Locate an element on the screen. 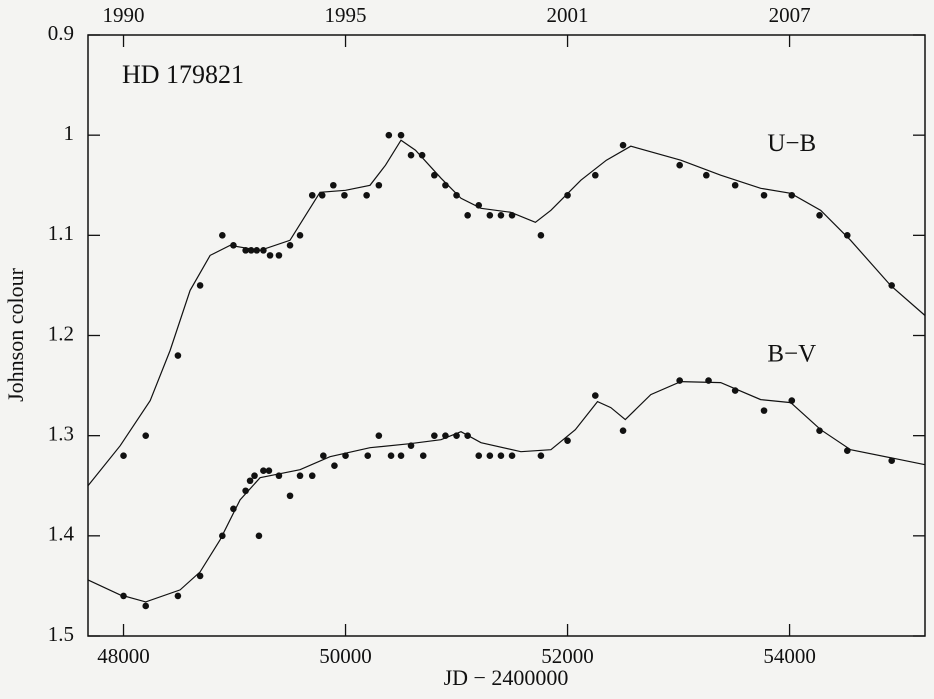 The height and width of the screenshot is (699, 934). x-tick-label: 50000 is located at coordinates (345, 656).